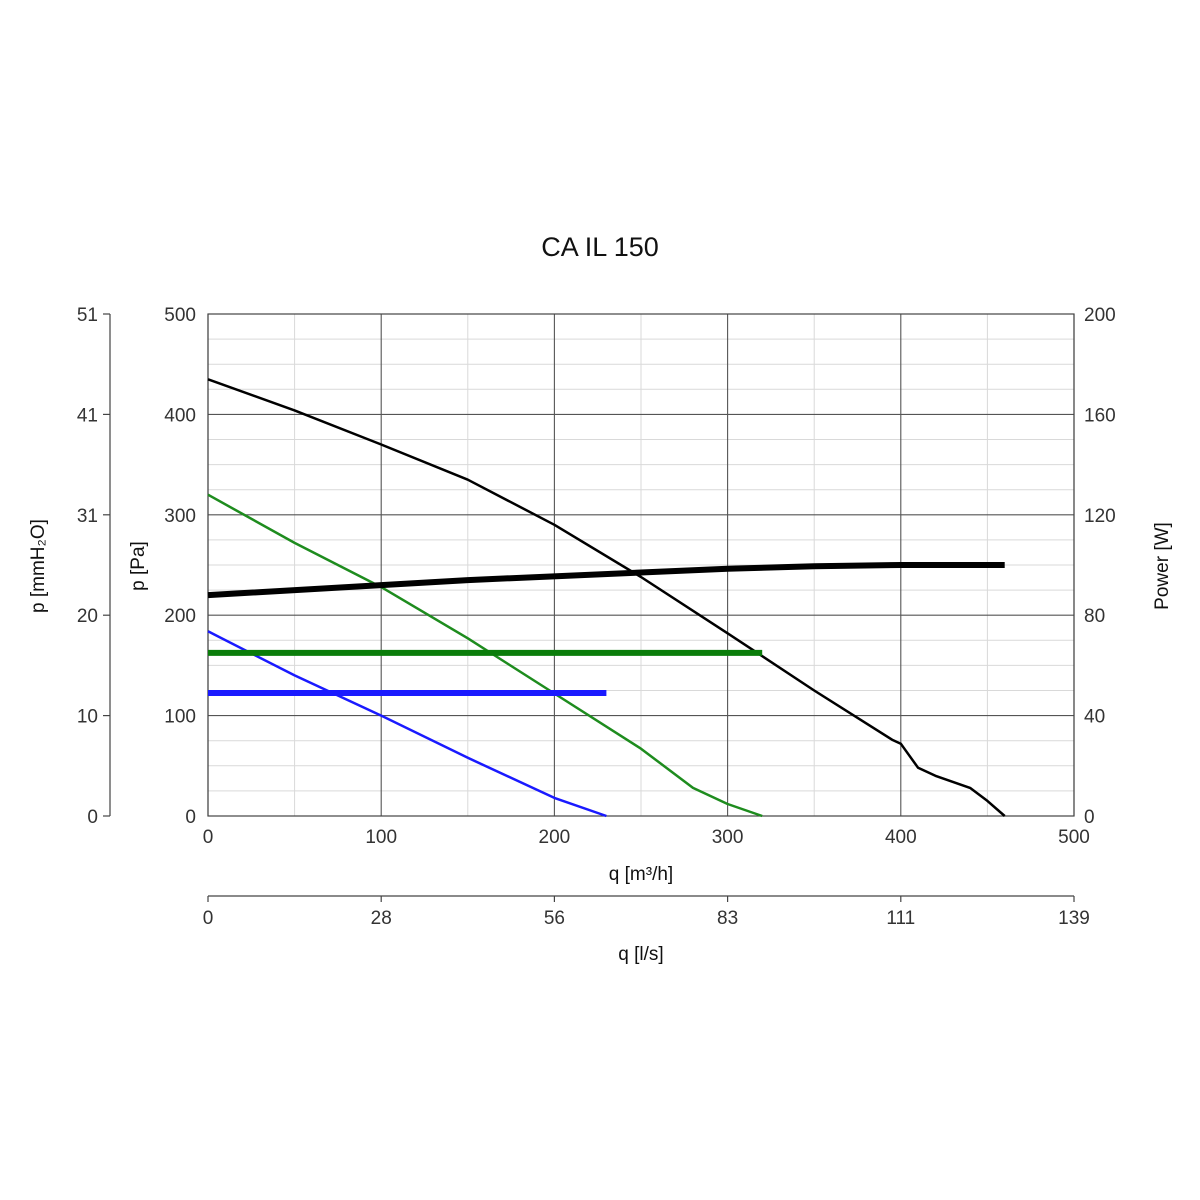 This screenshot has height=1200, width=1200. Describe the element at coordinates (87, 516) in the screenshot. I see `y3-tick-label: 31` at that location.